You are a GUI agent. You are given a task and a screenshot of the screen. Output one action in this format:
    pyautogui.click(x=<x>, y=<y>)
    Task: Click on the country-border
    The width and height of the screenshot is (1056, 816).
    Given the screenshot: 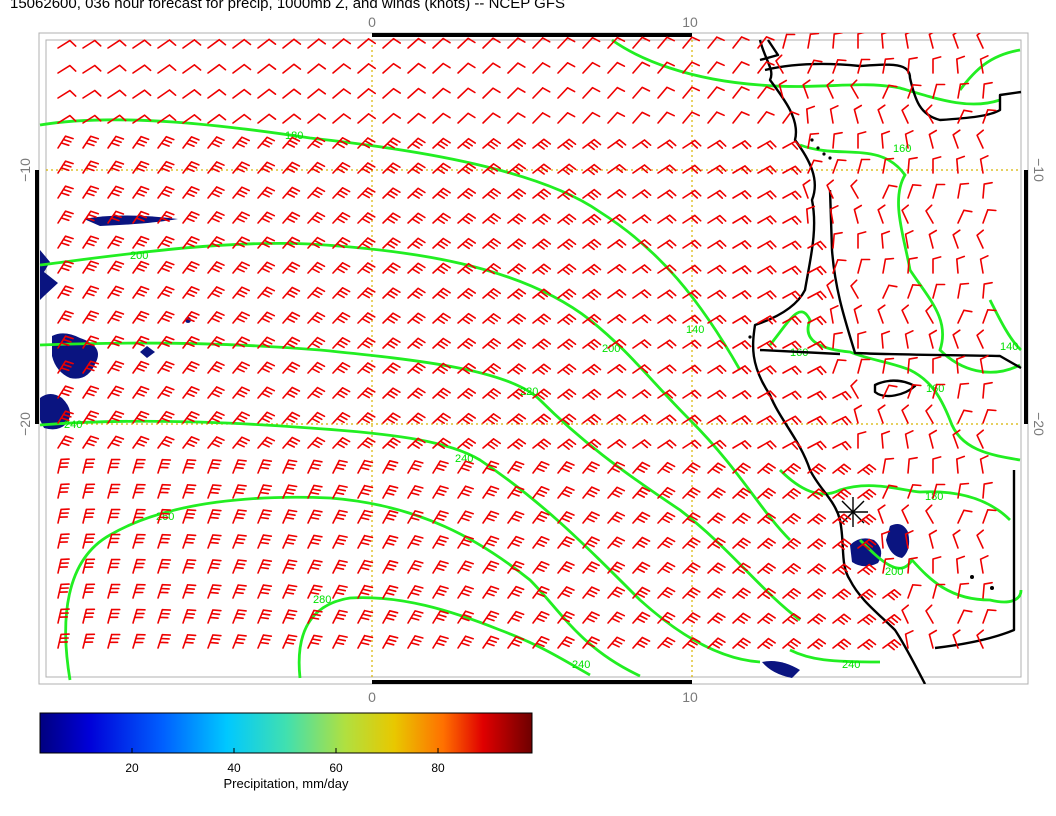 What is the action you would take?
    pyautogui.click(x=925, y=279)
    